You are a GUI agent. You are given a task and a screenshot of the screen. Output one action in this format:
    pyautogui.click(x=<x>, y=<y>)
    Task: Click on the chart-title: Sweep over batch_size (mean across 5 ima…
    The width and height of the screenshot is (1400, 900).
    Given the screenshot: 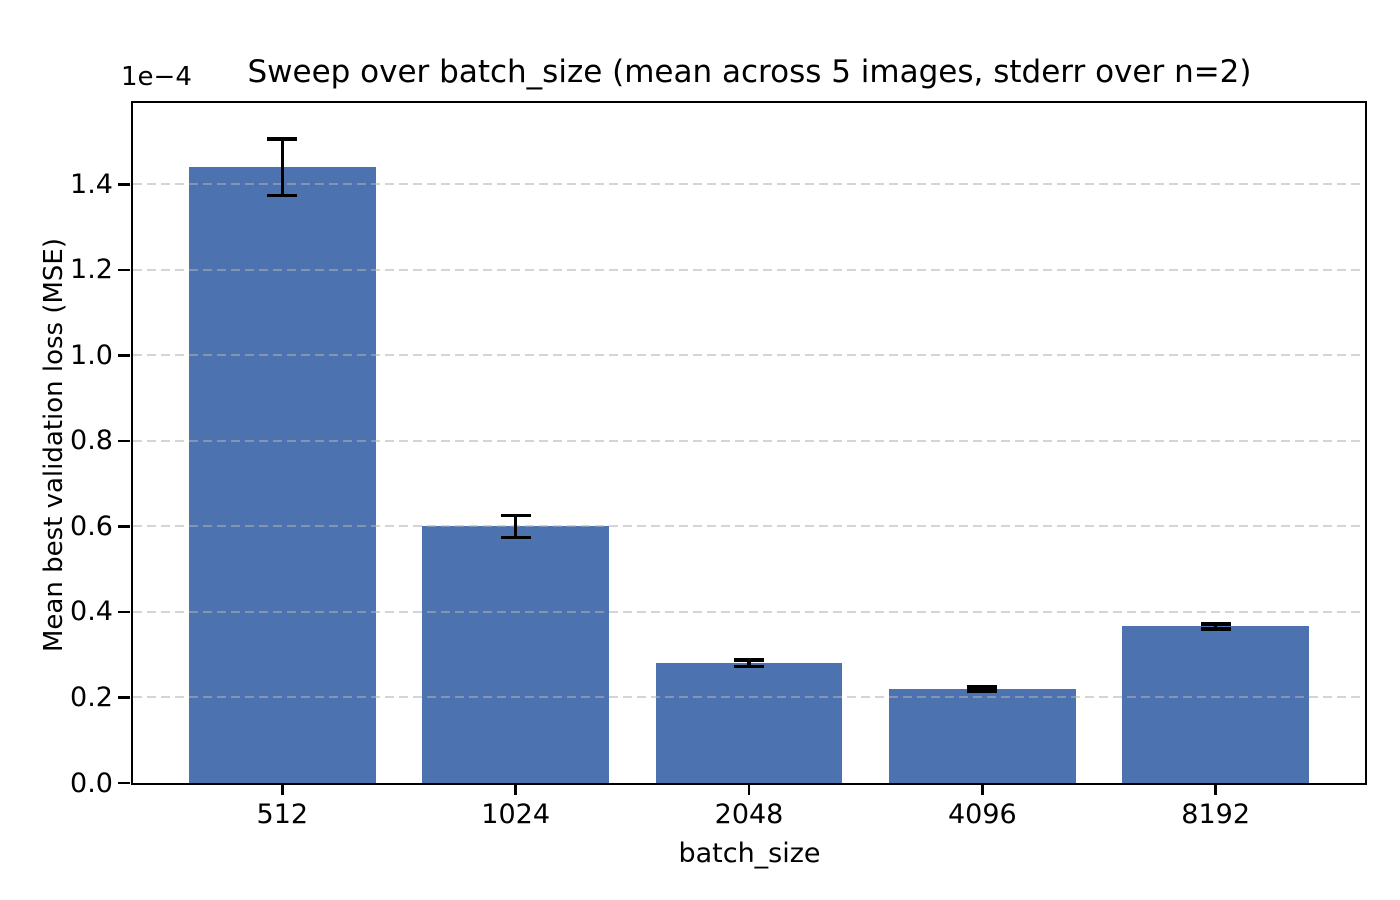 What is the action you would take?
    pyautogui.click(x=749, y=72)
    